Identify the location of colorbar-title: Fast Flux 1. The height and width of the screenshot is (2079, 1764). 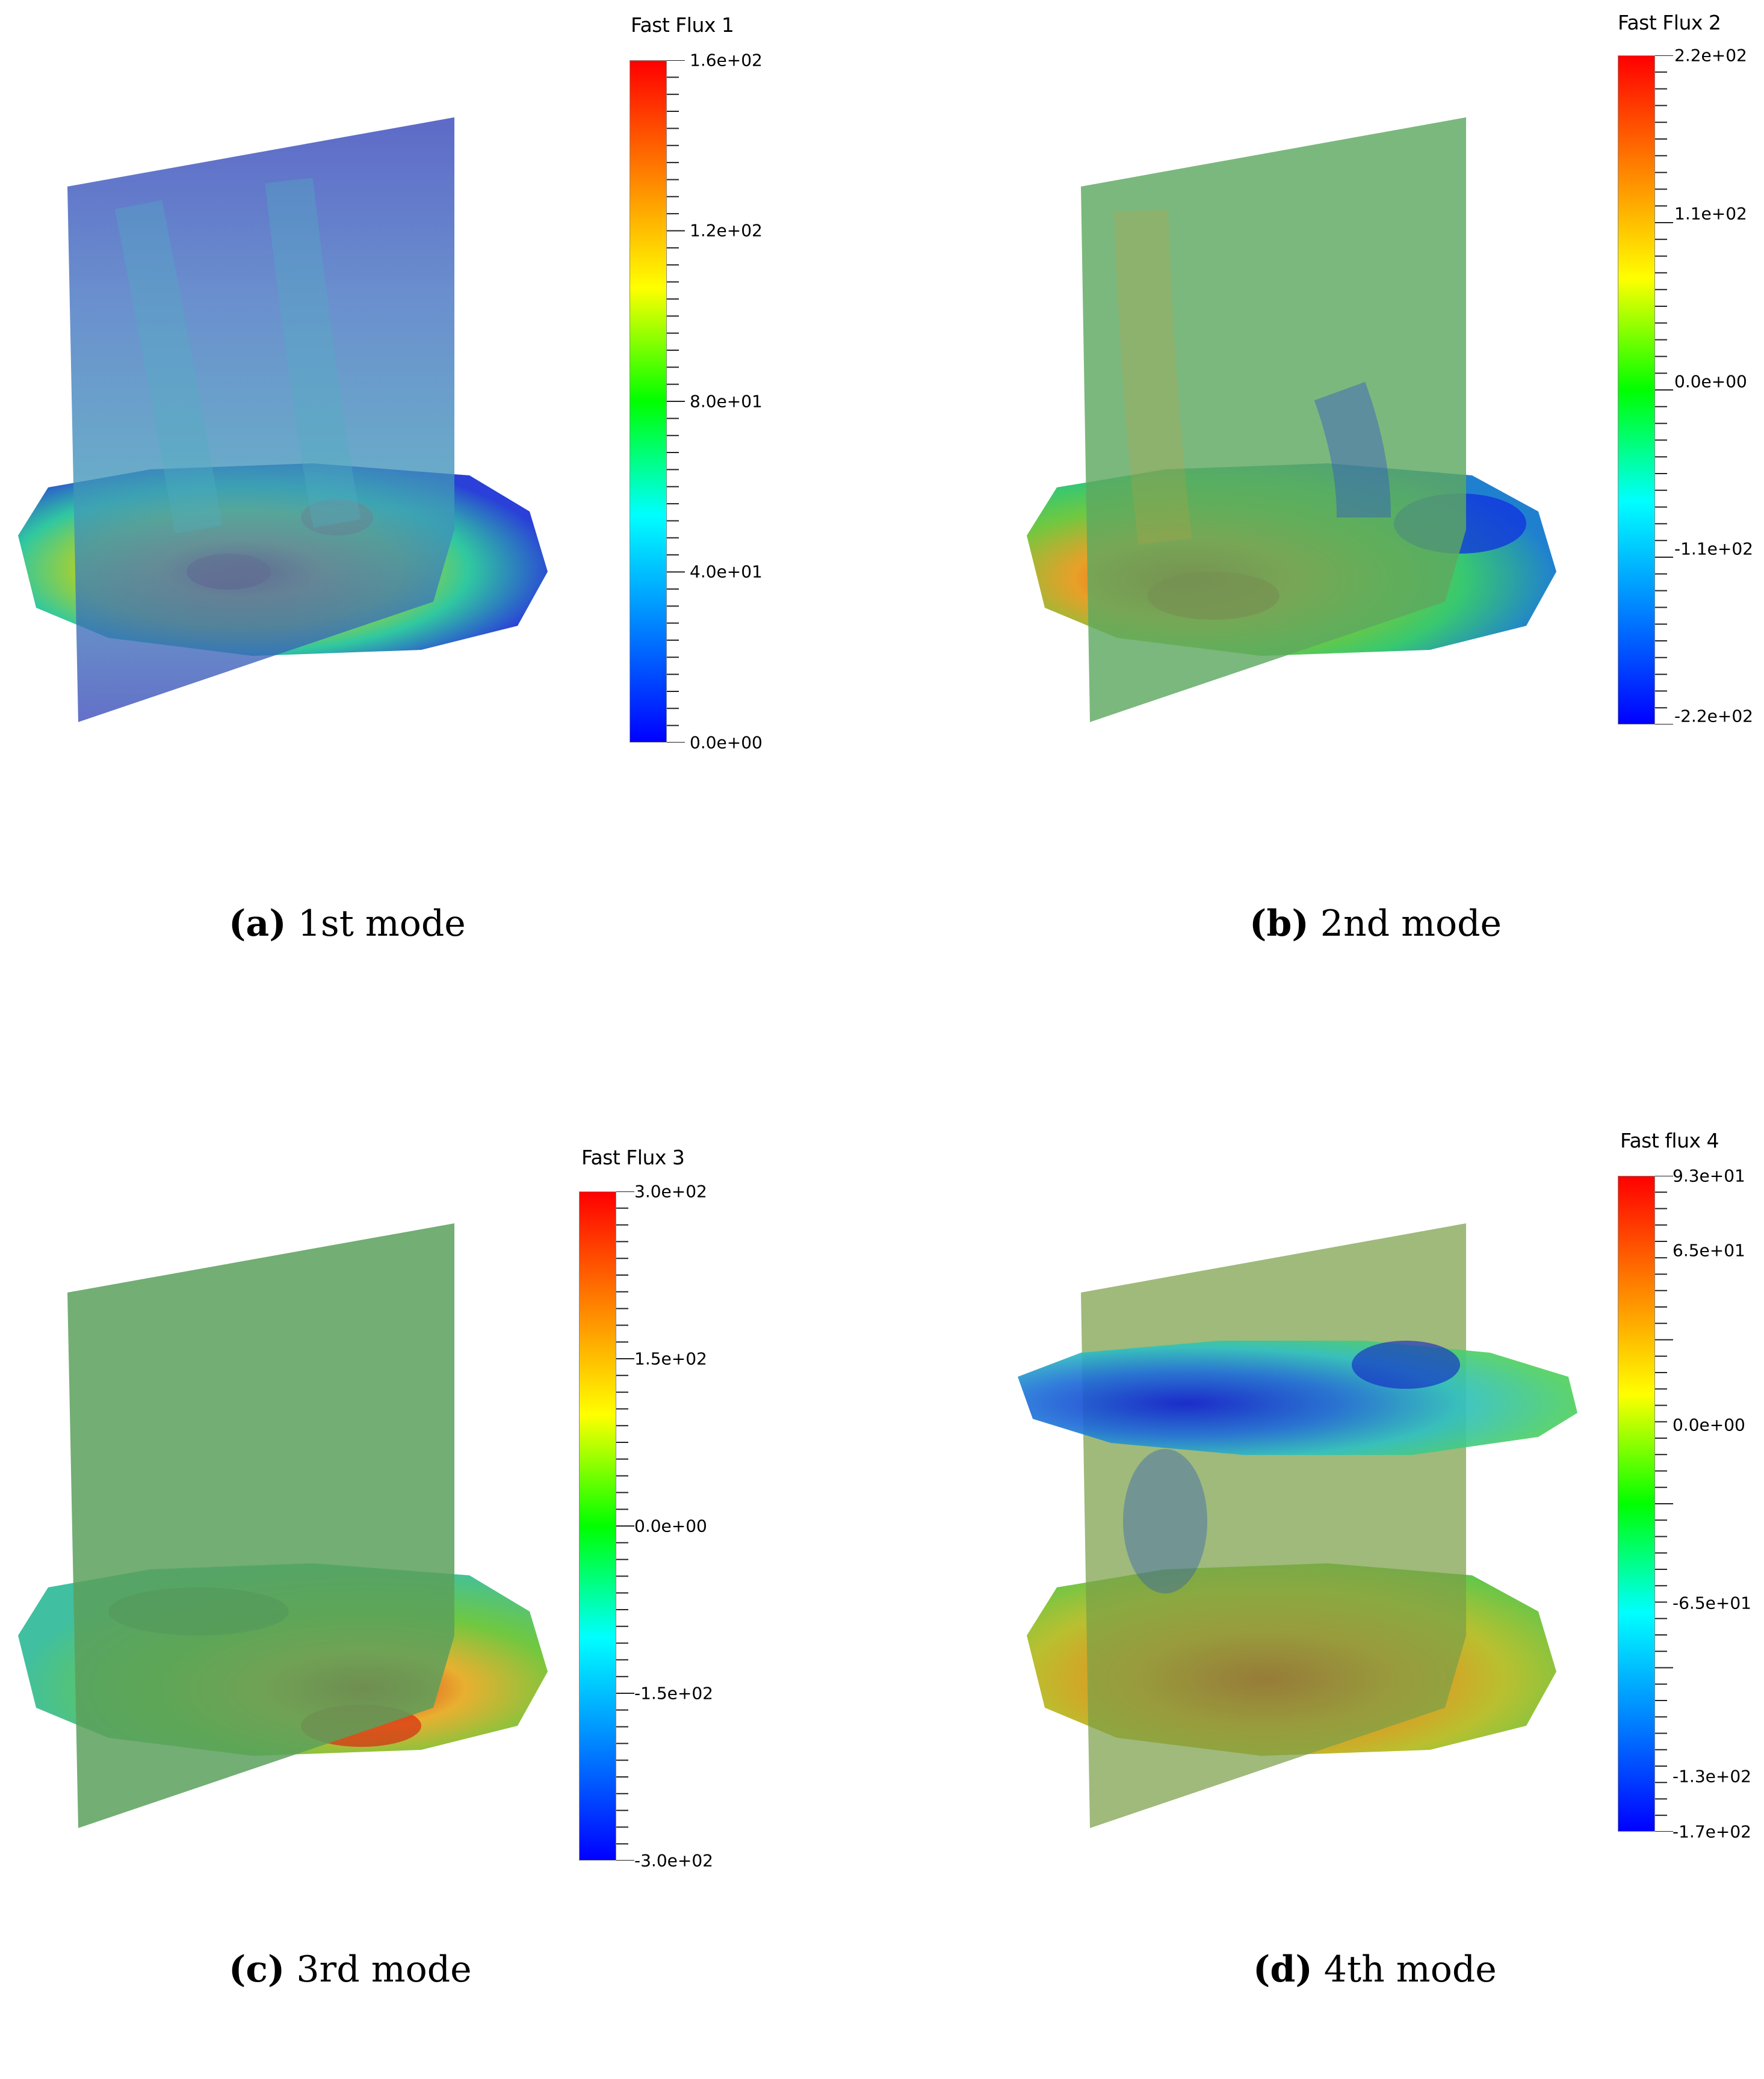
(682, 25).